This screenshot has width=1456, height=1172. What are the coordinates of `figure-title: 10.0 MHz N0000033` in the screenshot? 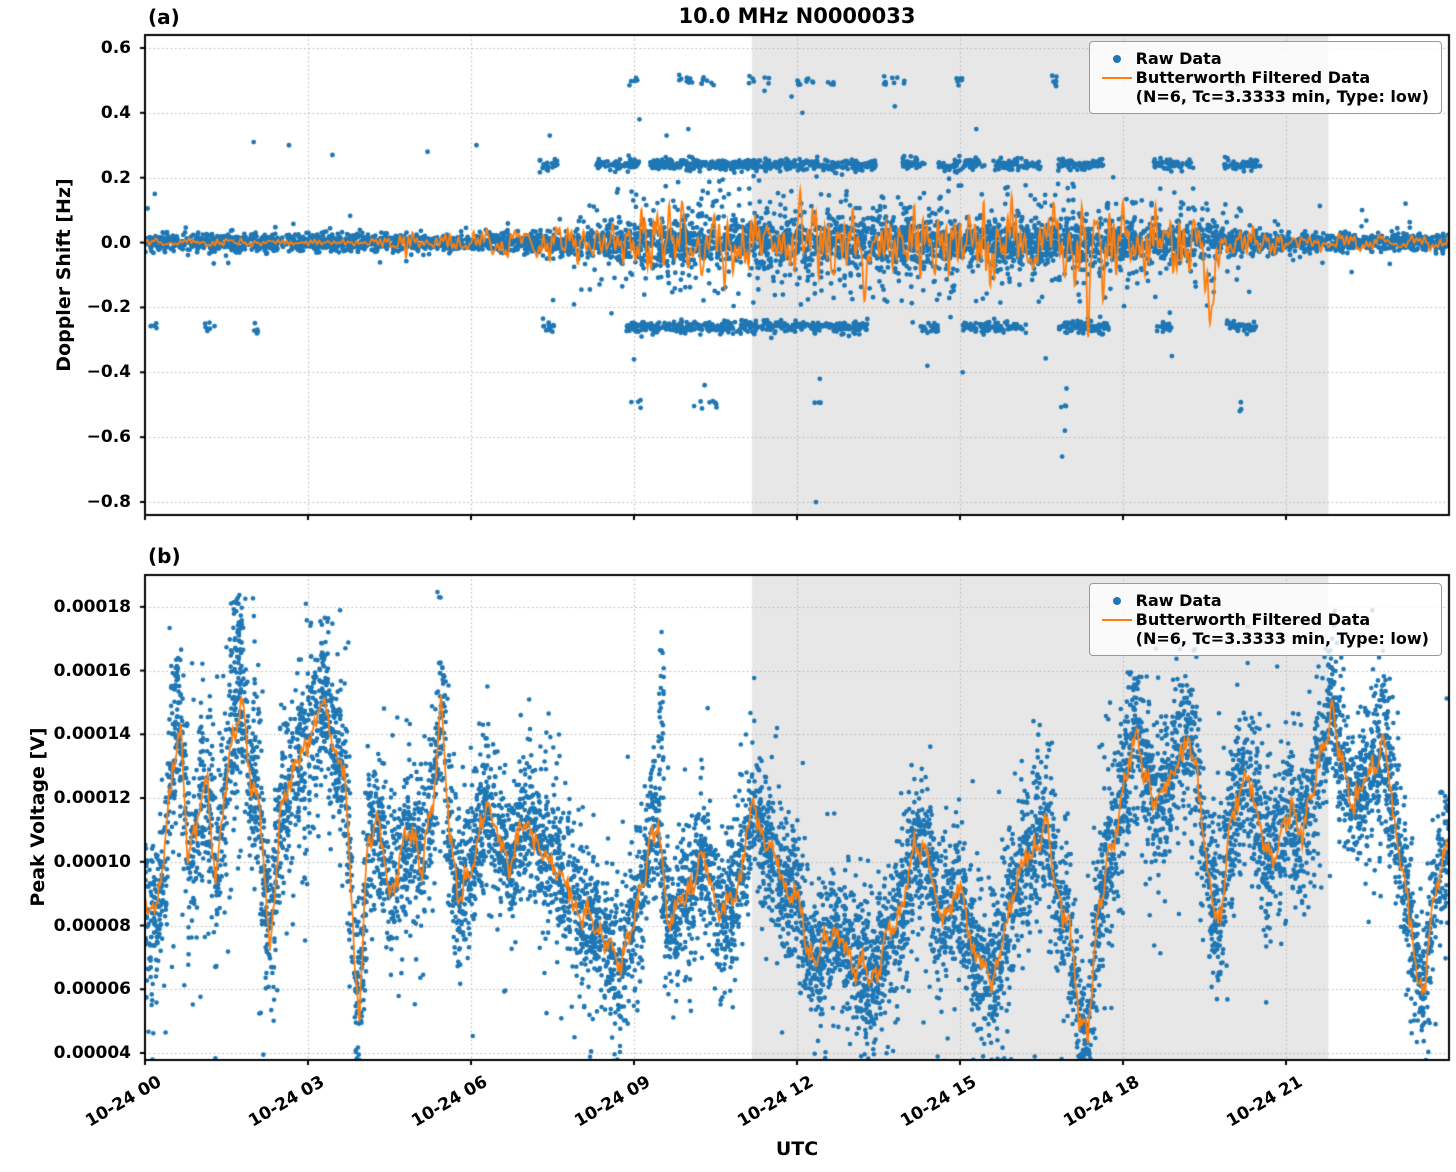 It's located at (797, 16).